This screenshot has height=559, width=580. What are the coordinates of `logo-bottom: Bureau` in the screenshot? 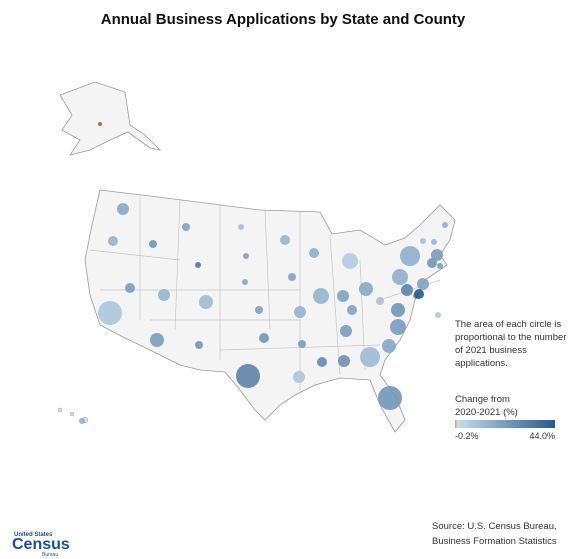 It's located at (50, 555).